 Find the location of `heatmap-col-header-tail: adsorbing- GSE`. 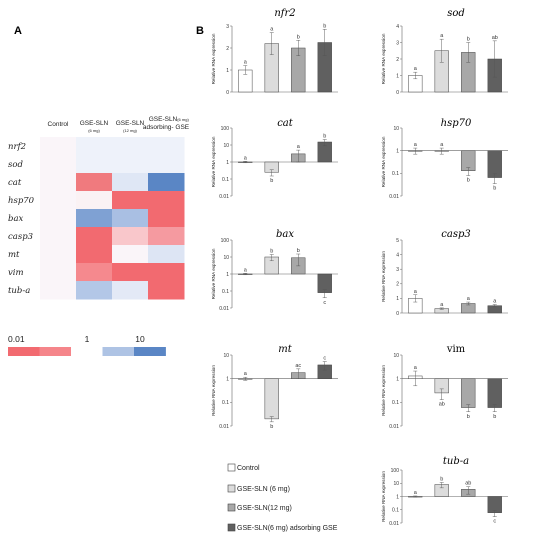

heatmap-col-header-tail: adsorbing- GSE is located at coordinates (166, 127).